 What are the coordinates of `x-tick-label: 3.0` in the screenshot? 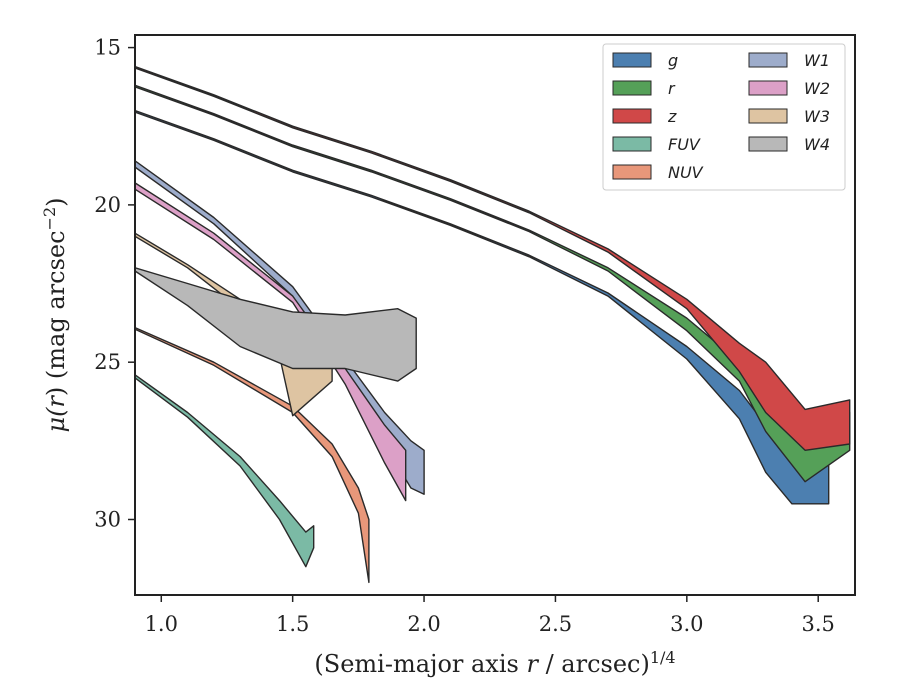 It's located at (686, 624).